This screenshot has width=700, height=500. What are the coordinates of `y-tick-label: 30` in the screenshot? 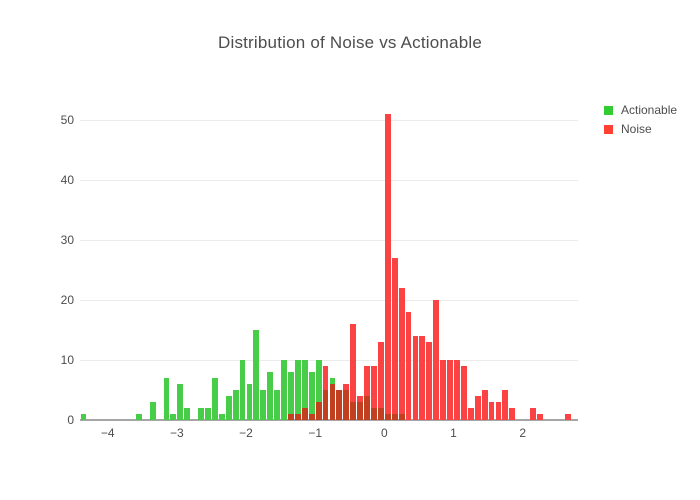 It's located at (67, 240).